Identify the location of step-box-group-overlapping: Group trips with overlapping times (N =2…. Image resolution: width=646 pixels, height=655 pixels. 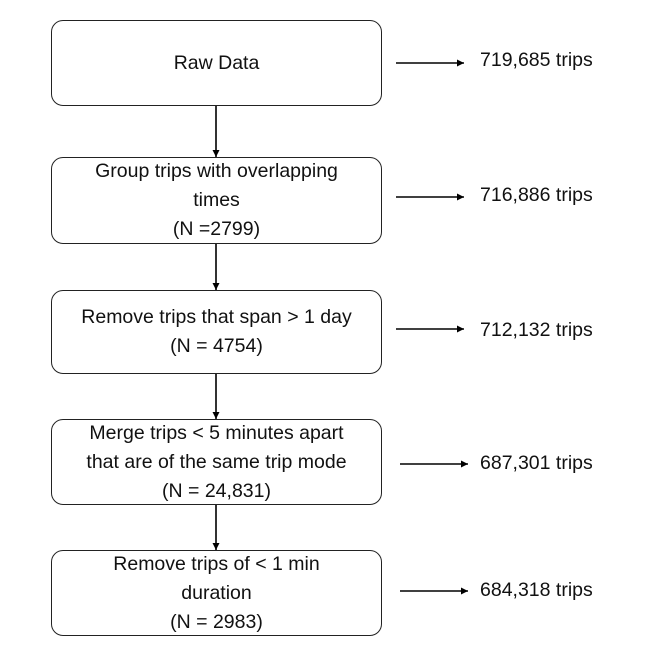
(216, 200).